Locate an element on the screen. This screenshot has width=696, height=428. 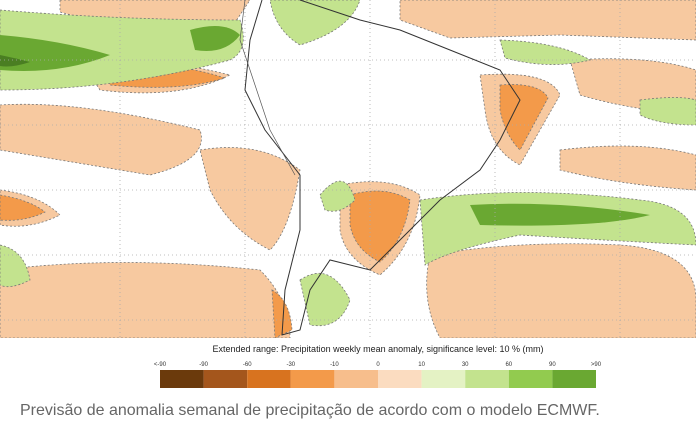
legend-label: 0 is located at coordinates (378, 365).